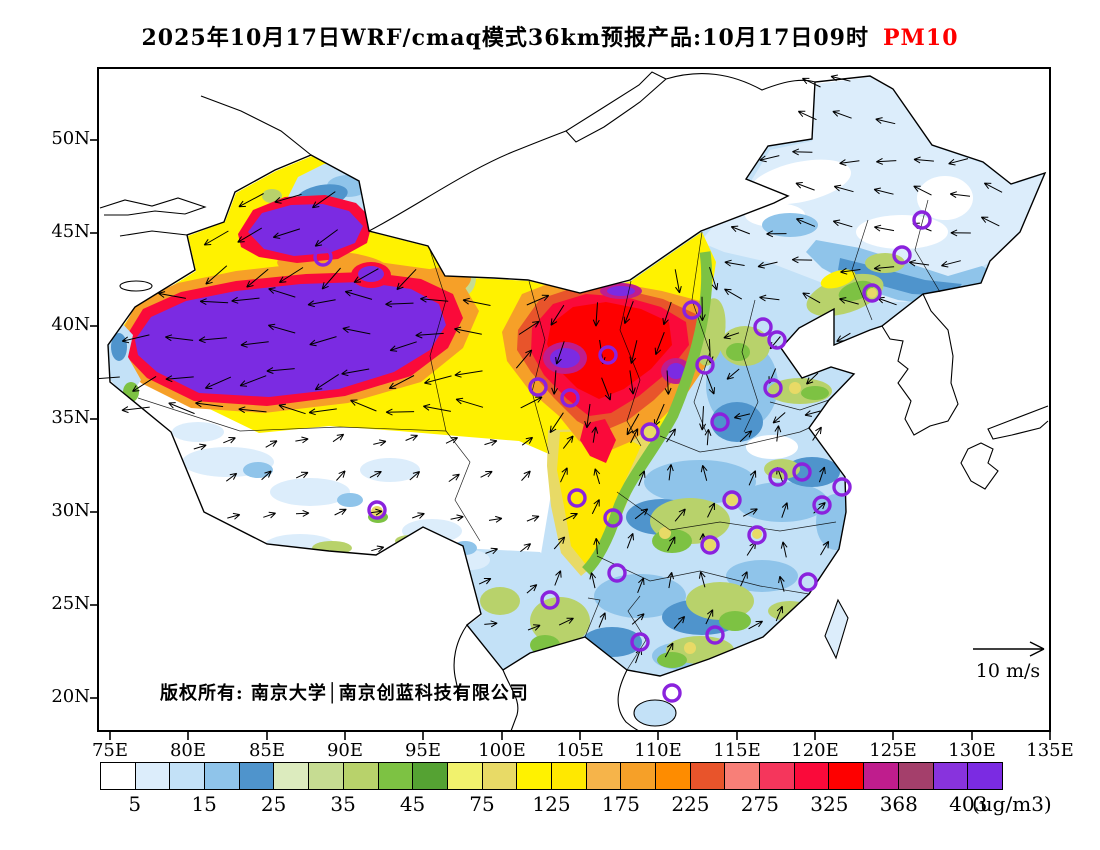 This screenshot has height=850, width=1100. Describe the element at coordinates (345, 750) in the screenshot. I see `lon-tick-label: 90E` at that location.